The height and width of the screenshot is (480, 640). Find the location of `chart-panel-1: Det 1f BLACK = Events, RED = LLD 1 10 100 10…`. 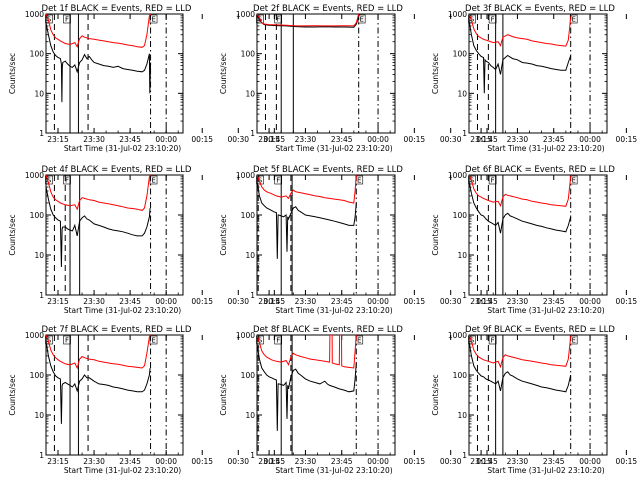

chart-panel-1: Det 1f BLACK = Events, RED = LLD 1 10 100 10… is located at coordinates (146, 78).